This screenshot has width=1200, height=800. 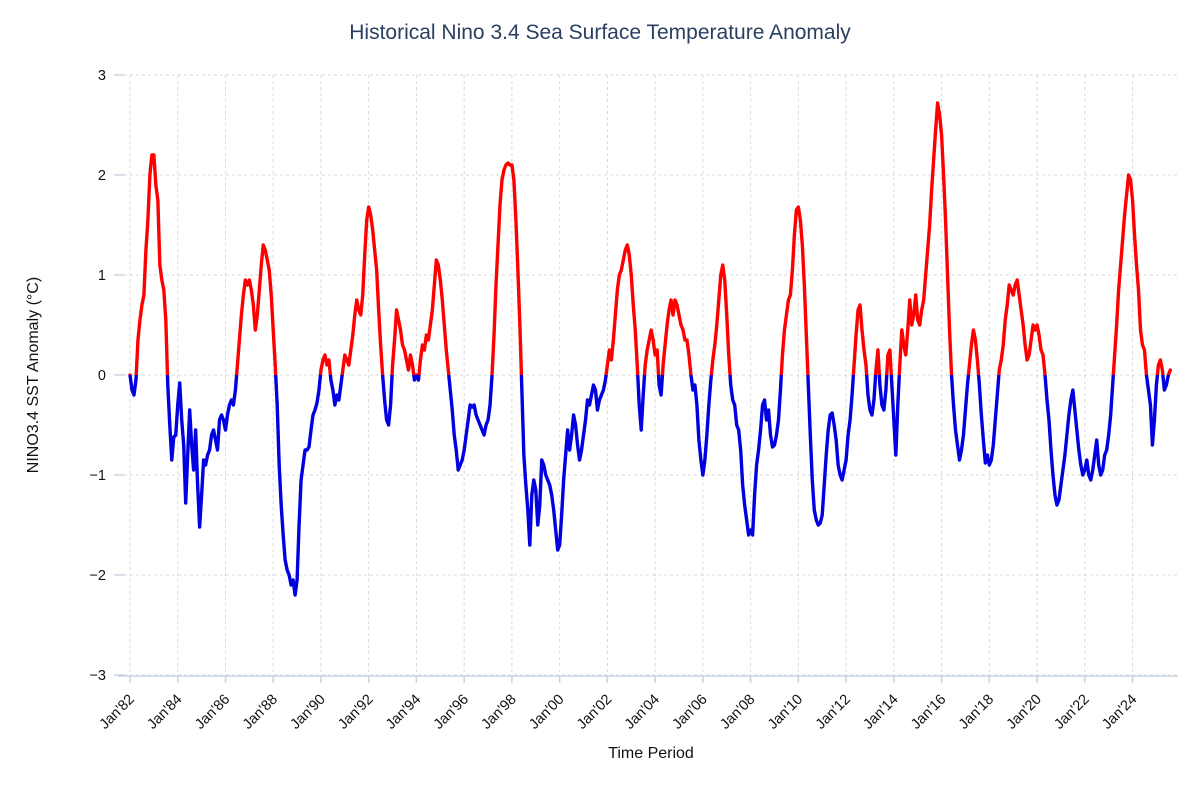 What do you see at coordinates (642, 712) in the screenshot?
I see `x-tick-label: Jan'04` at bounding box center [642, 712].